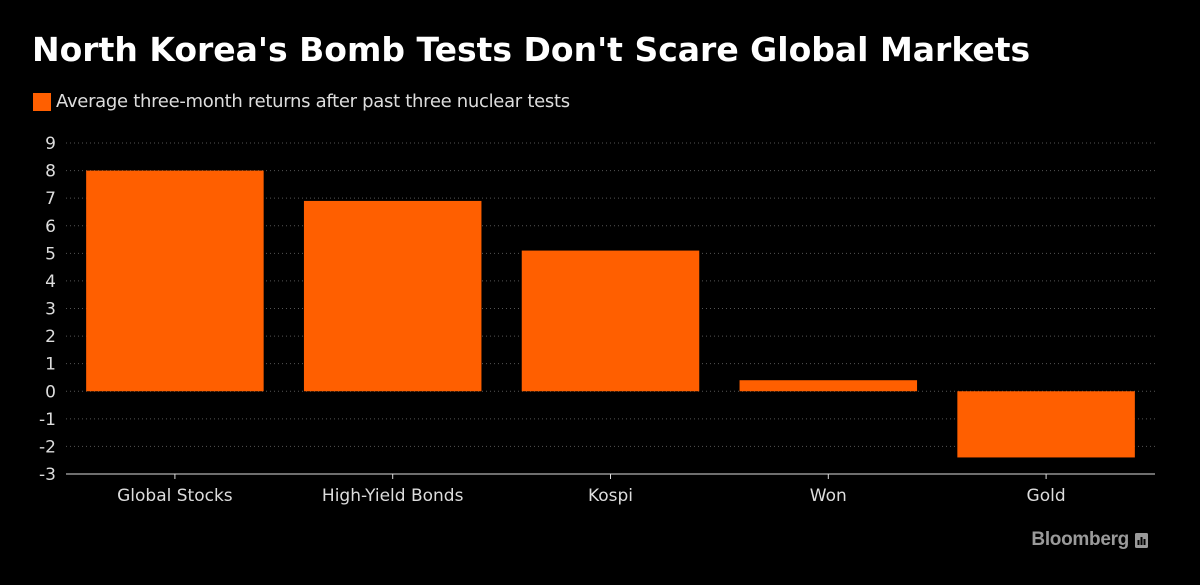  What do you see at coordinates (50, 254) in the screenshot?
I see `y-tick-label: 5` at bounding box center [50, 254].